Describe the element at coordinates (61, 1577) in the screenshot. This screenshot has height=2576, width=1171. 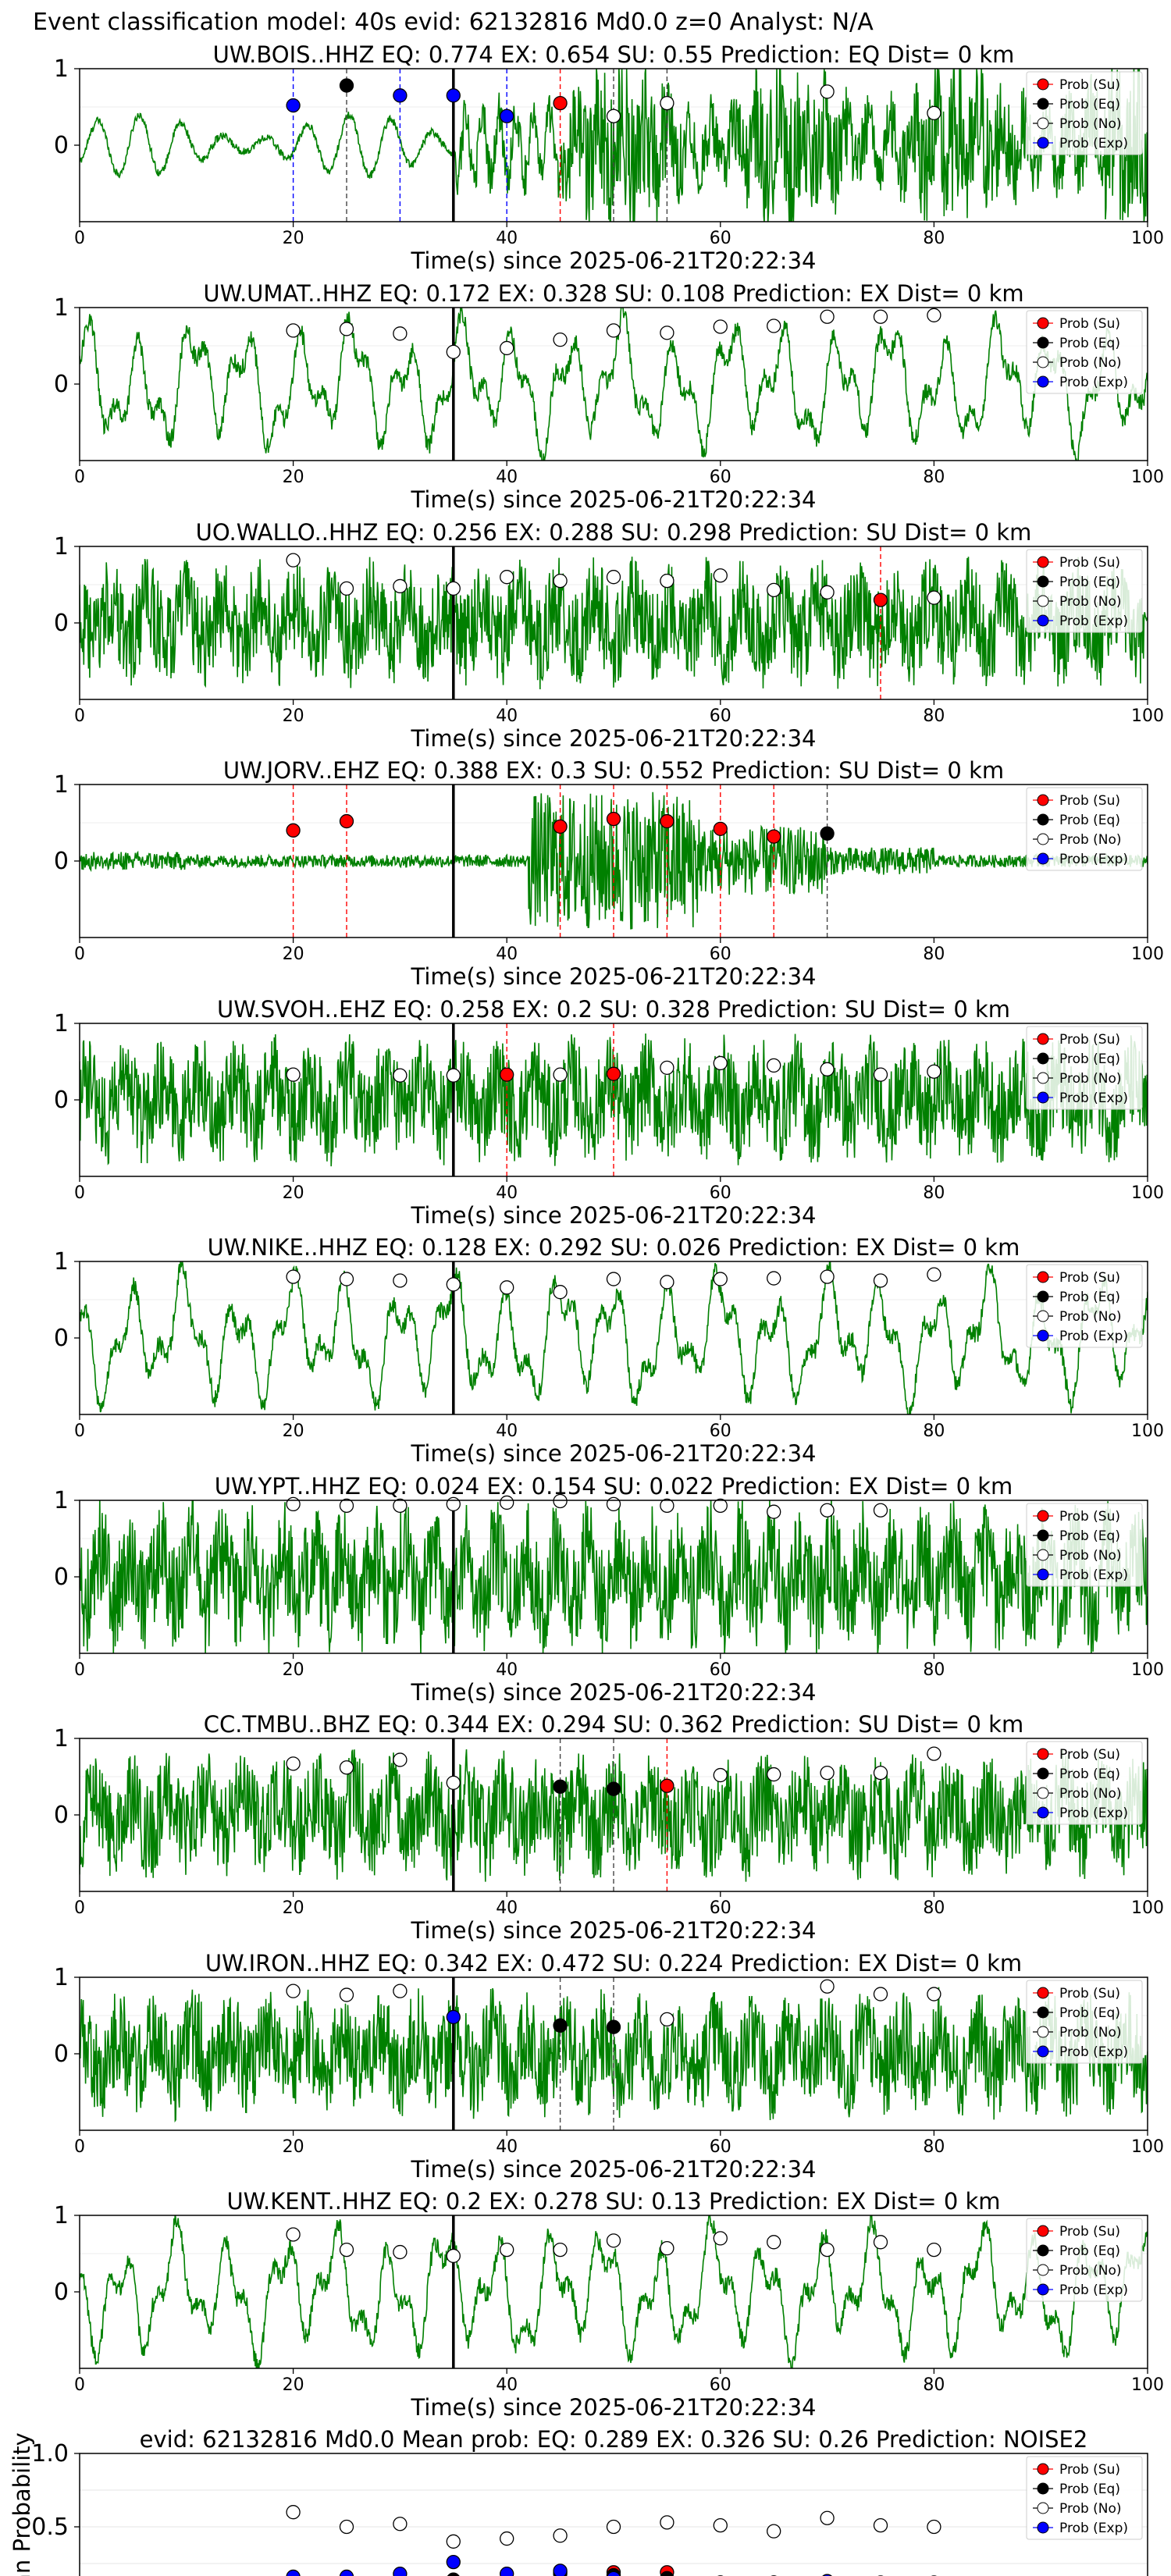
I see `ytick-label: 0` at that location.